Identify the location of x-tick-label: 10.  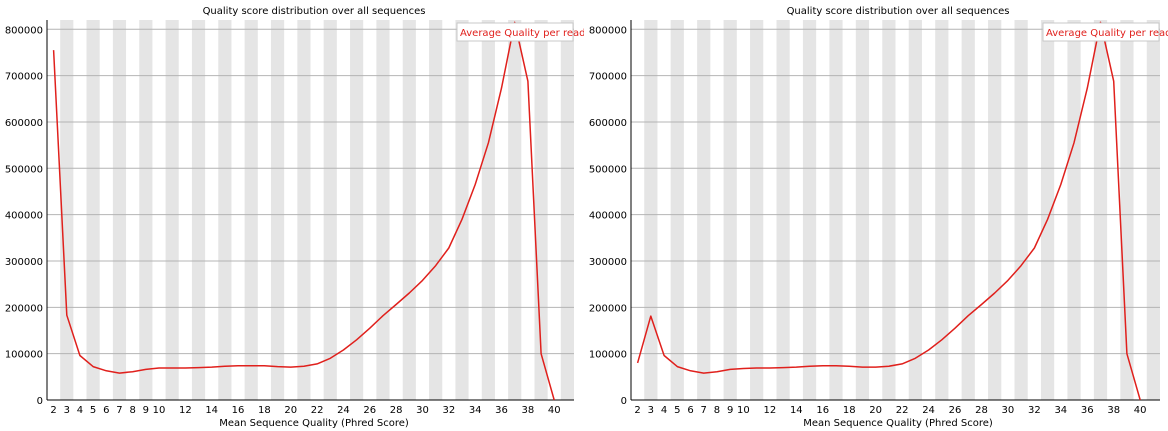
(743, 410).